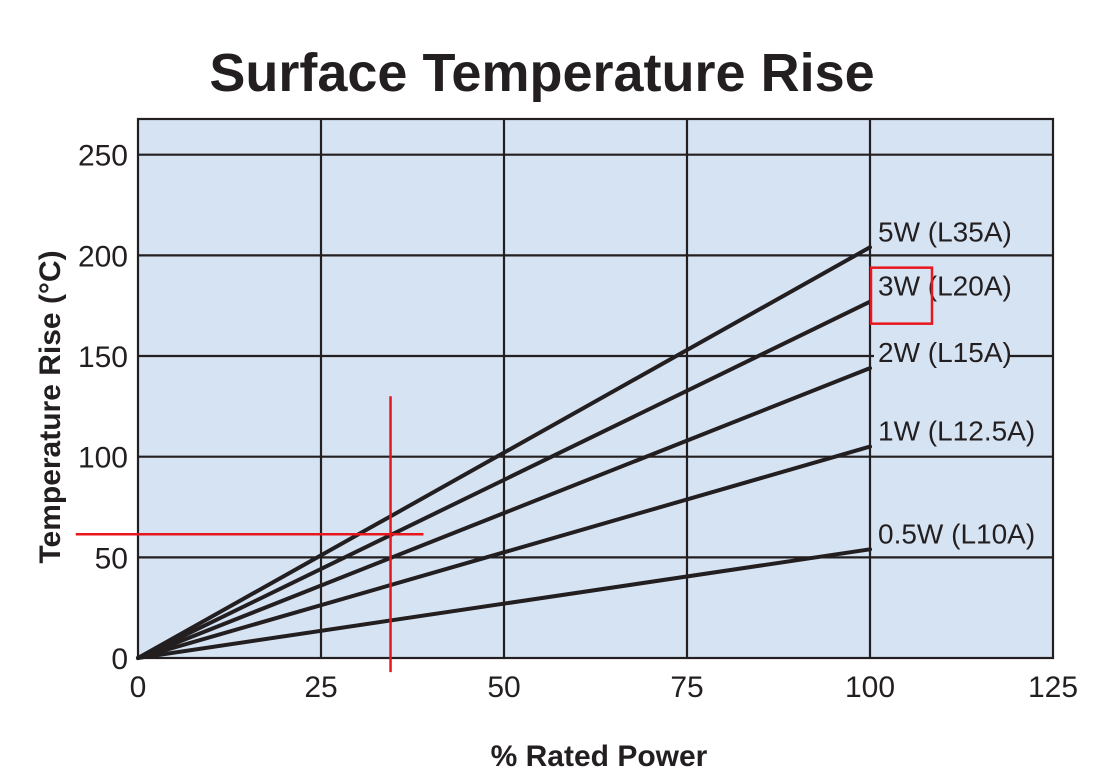 This screenshot has width=1108, height=784. What do you see at coordinates (103, 256) in the screenshot?
I see `y-tick-label: 200` at bounding box center [103, 256].